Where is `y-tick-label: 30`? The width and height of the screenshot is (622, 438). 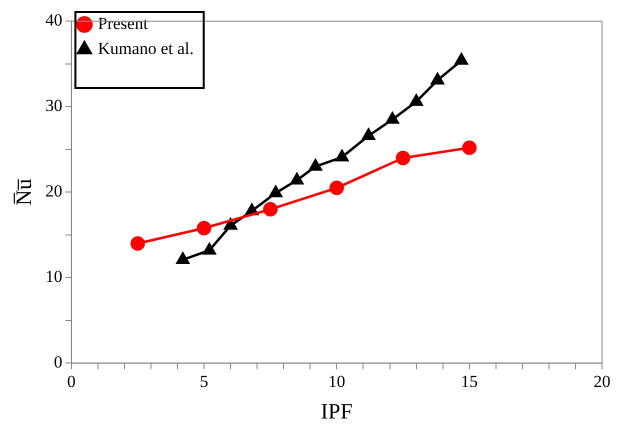 y-tick-label: 30 is located at coordinates (53, 106).